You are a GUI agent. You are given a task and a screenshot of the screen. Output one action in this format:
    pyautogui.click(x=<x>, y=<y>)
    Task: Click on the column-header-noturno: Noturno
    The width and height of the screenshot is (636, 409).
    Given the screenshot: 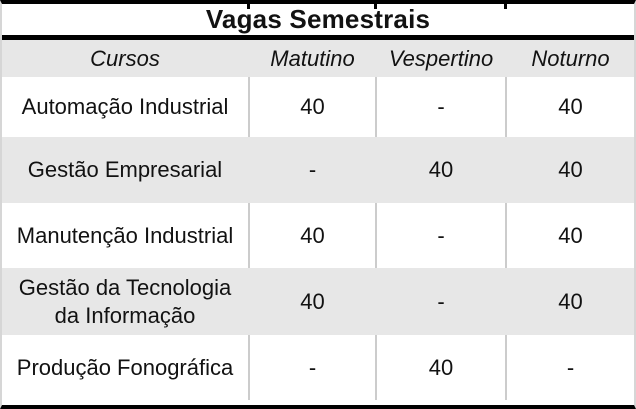 What is the action you would take?
    pyautogui.click(x=570, y=58)
    